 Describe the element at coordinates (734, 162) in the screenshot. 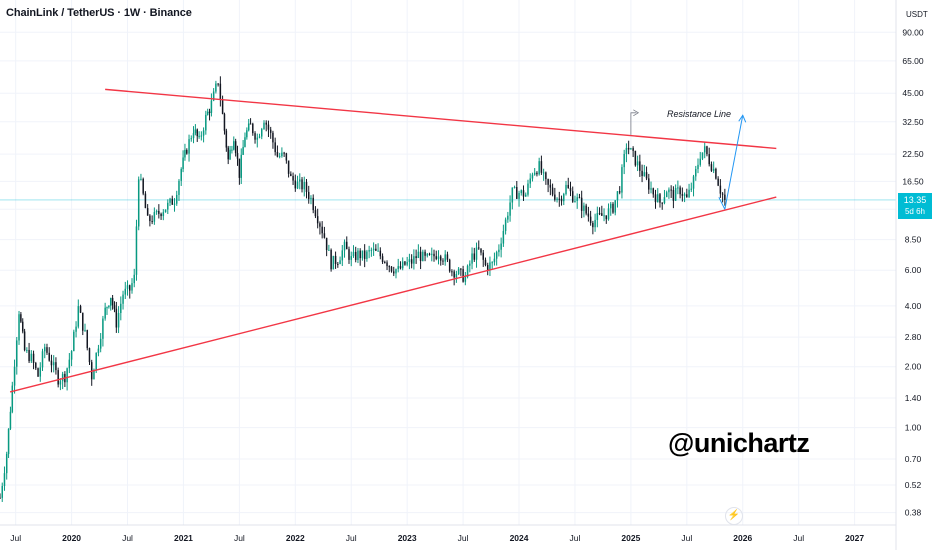

I see `projection-arrow` at that location.